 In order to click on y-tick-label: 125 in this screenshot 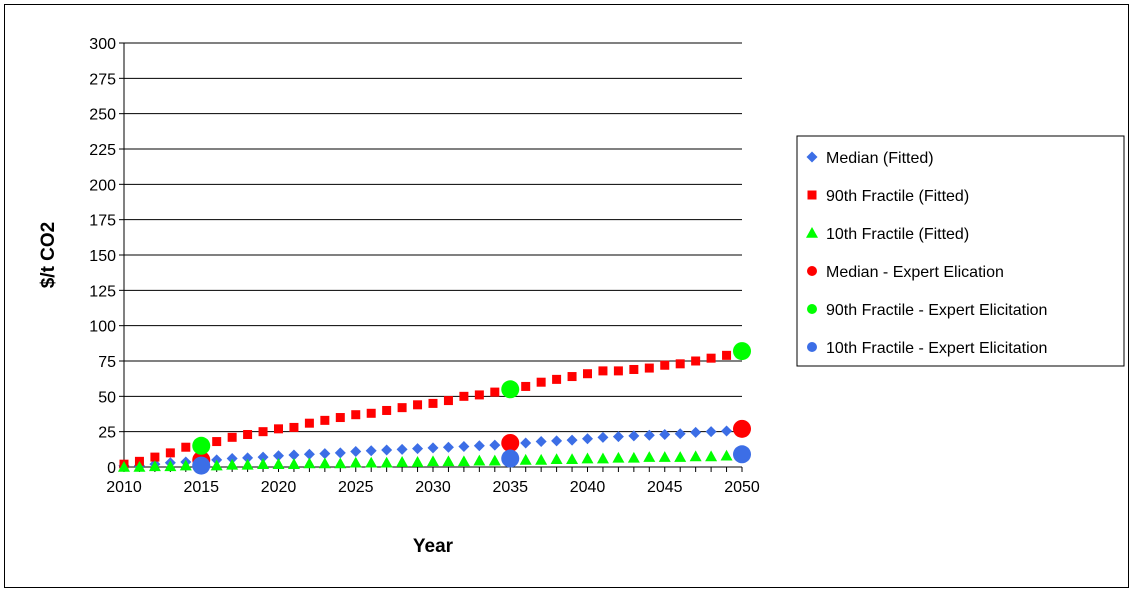, I will do `click(102, 291)`.